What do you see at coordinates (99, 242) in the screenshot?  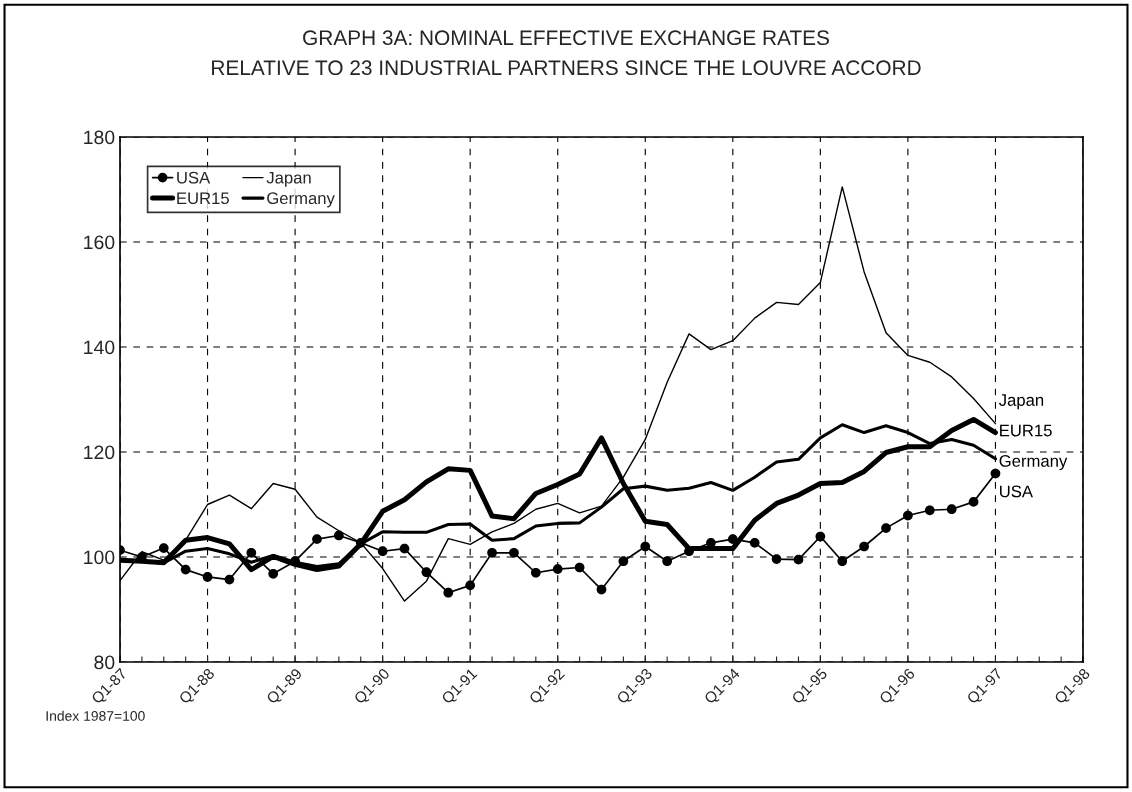 I see `y-tick-label: 160` at bounding box center [99, 242].